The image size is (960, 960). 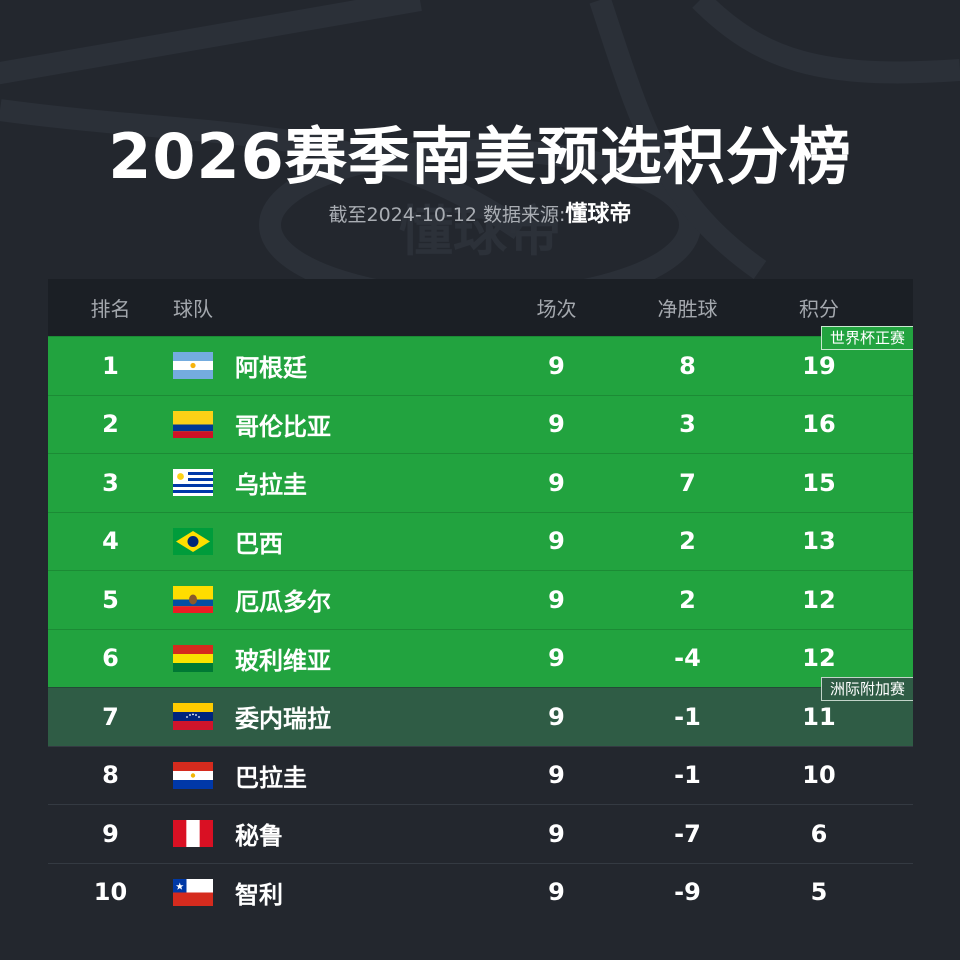 I want to click on table-header: 排名 球队 场次 净胜球 积分, so click(x=480, y=307).